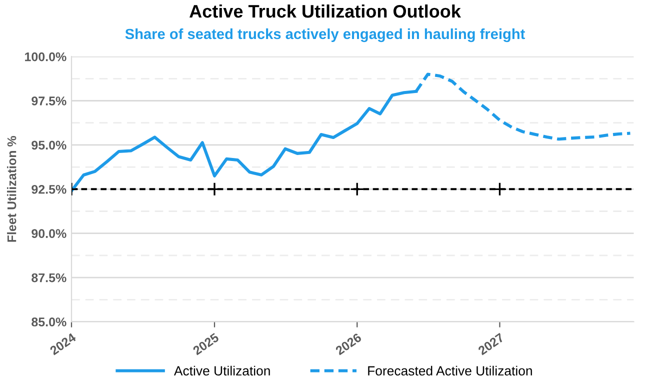 The width and height of the screenshot is (650, 390). Describe the element at coordinates (49, 233) in the screenshot. I see `y-tick-label: 90.0%` at that location.